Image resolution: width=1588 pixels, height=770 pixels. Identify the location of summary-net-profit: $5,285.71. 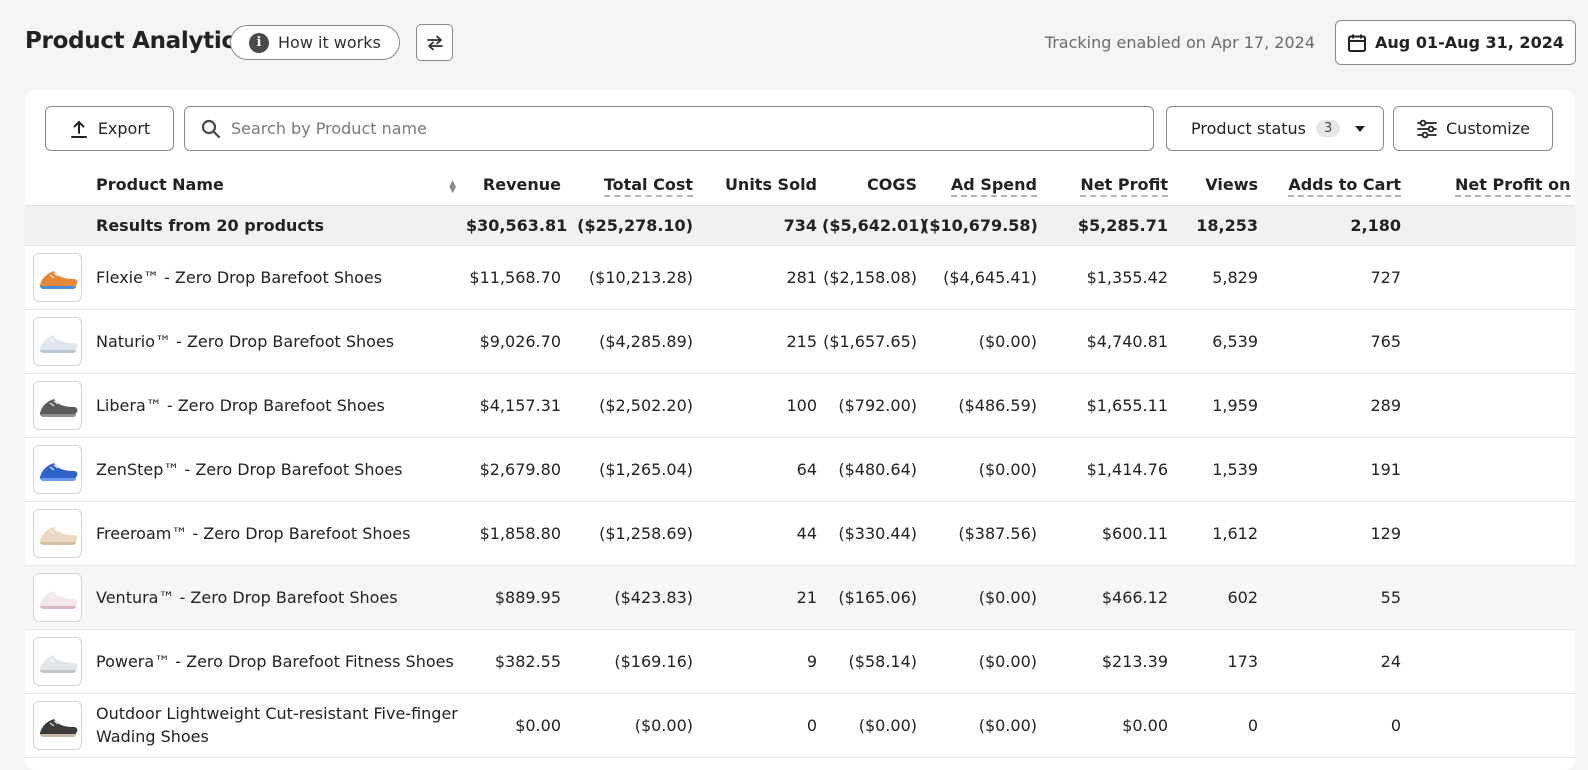
(1107, 225).